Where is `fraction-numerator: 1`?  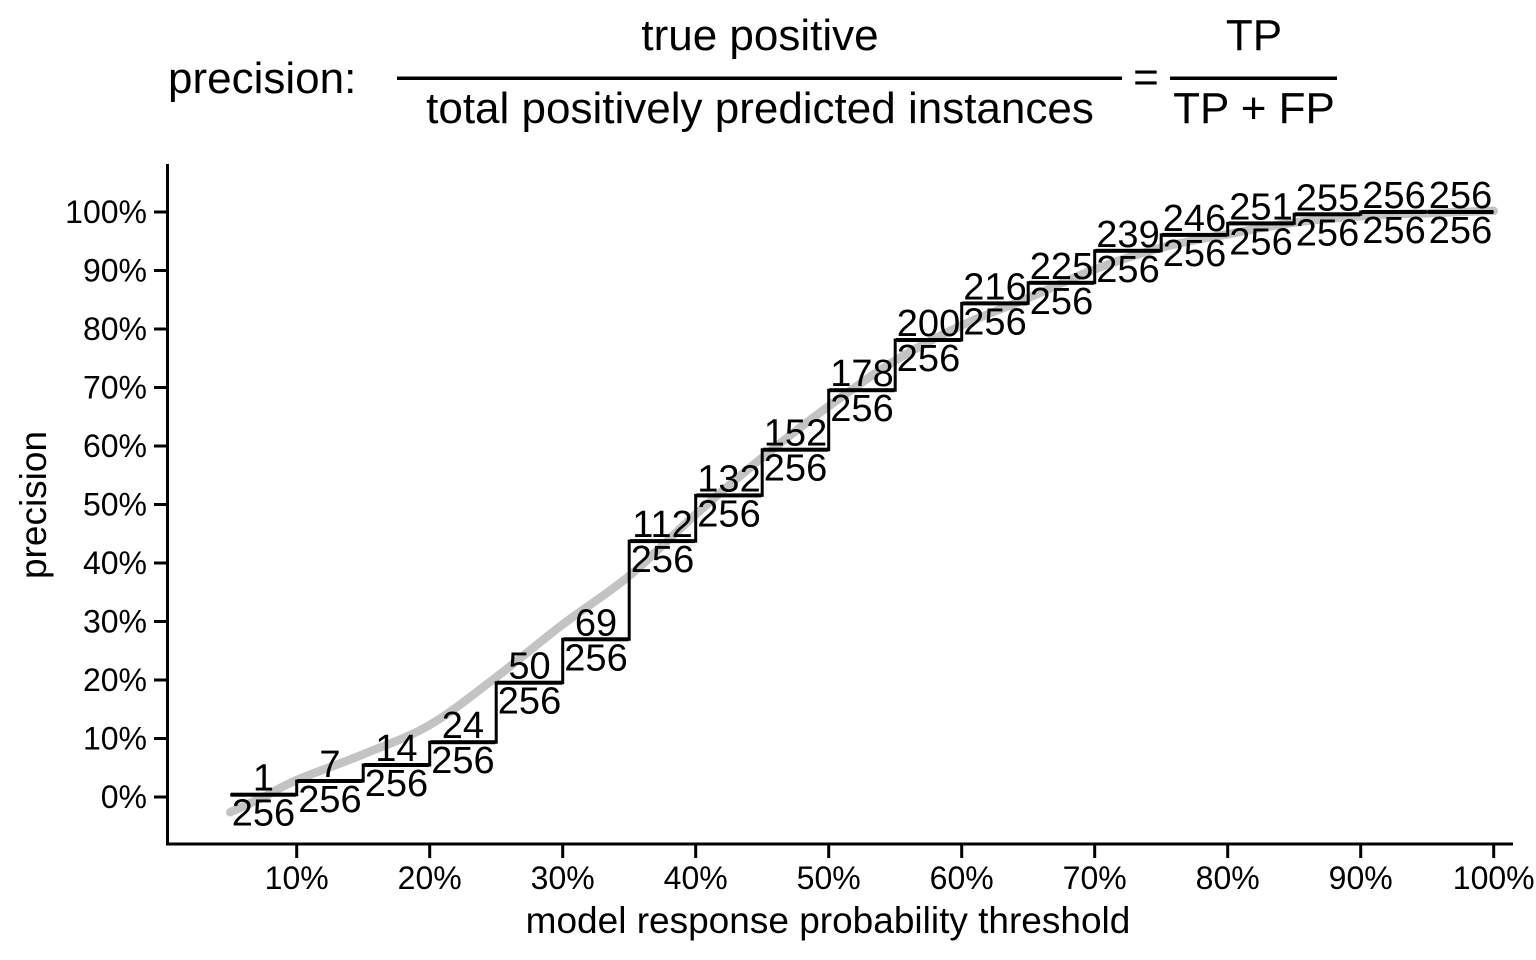 fraction-numerator: 1 is located at coordinates (263, 779).